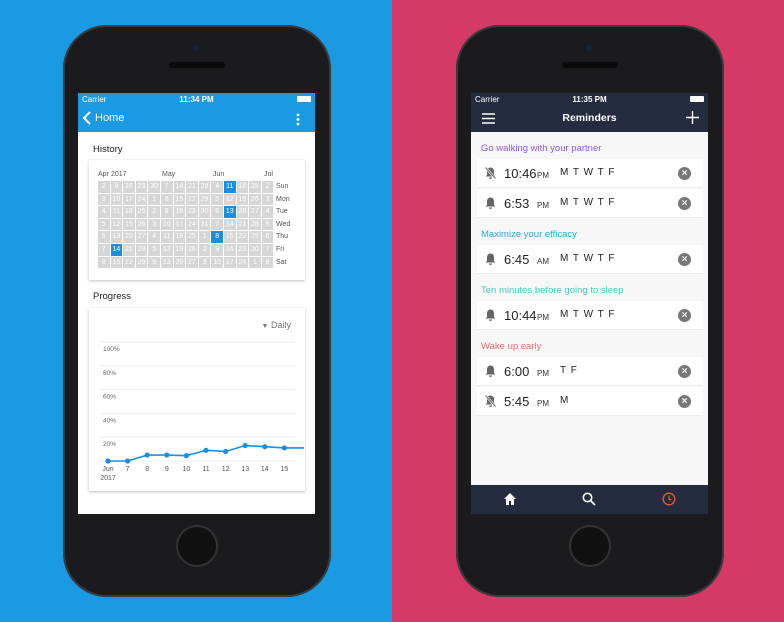 The width and height of the screenshot is (784, 622). What do you see at coordinates (590, 315) in the screenshot?
I see `reminder-row: 10:44 PM M T W T F ×` at bounding box center [590, 315].